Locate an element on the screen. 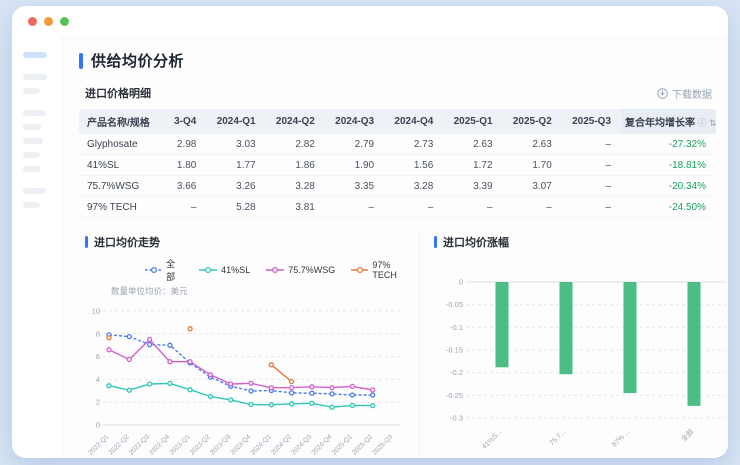 The image size is (740, 465). svg-text: 2 is located at coordinates (98, 402).